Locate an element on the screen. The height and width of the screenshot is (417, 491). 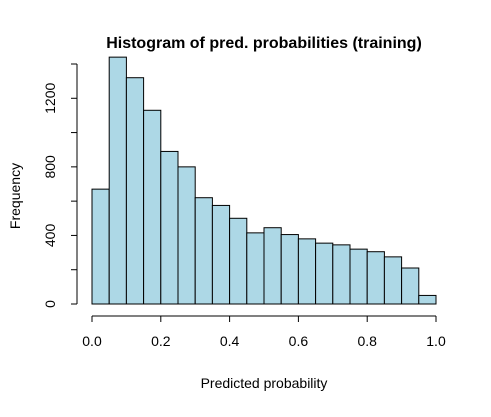
x-tick-label: 0.4 is located at coordinates (230, 341).